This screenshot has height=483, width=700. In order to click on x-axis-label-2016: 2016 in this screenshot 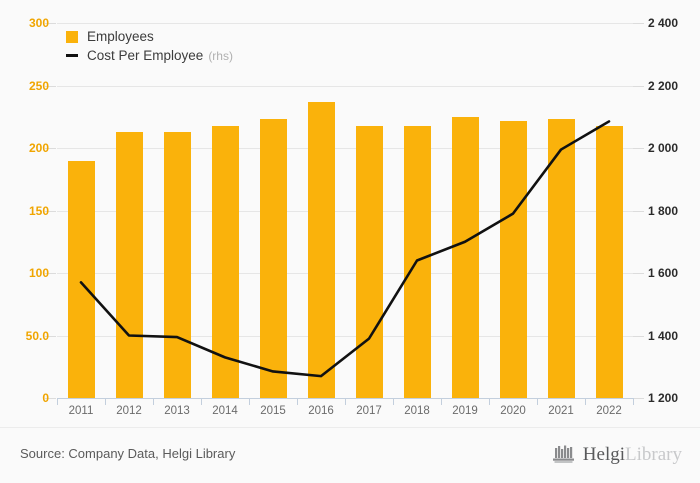, I will do `click(321, 411)`.